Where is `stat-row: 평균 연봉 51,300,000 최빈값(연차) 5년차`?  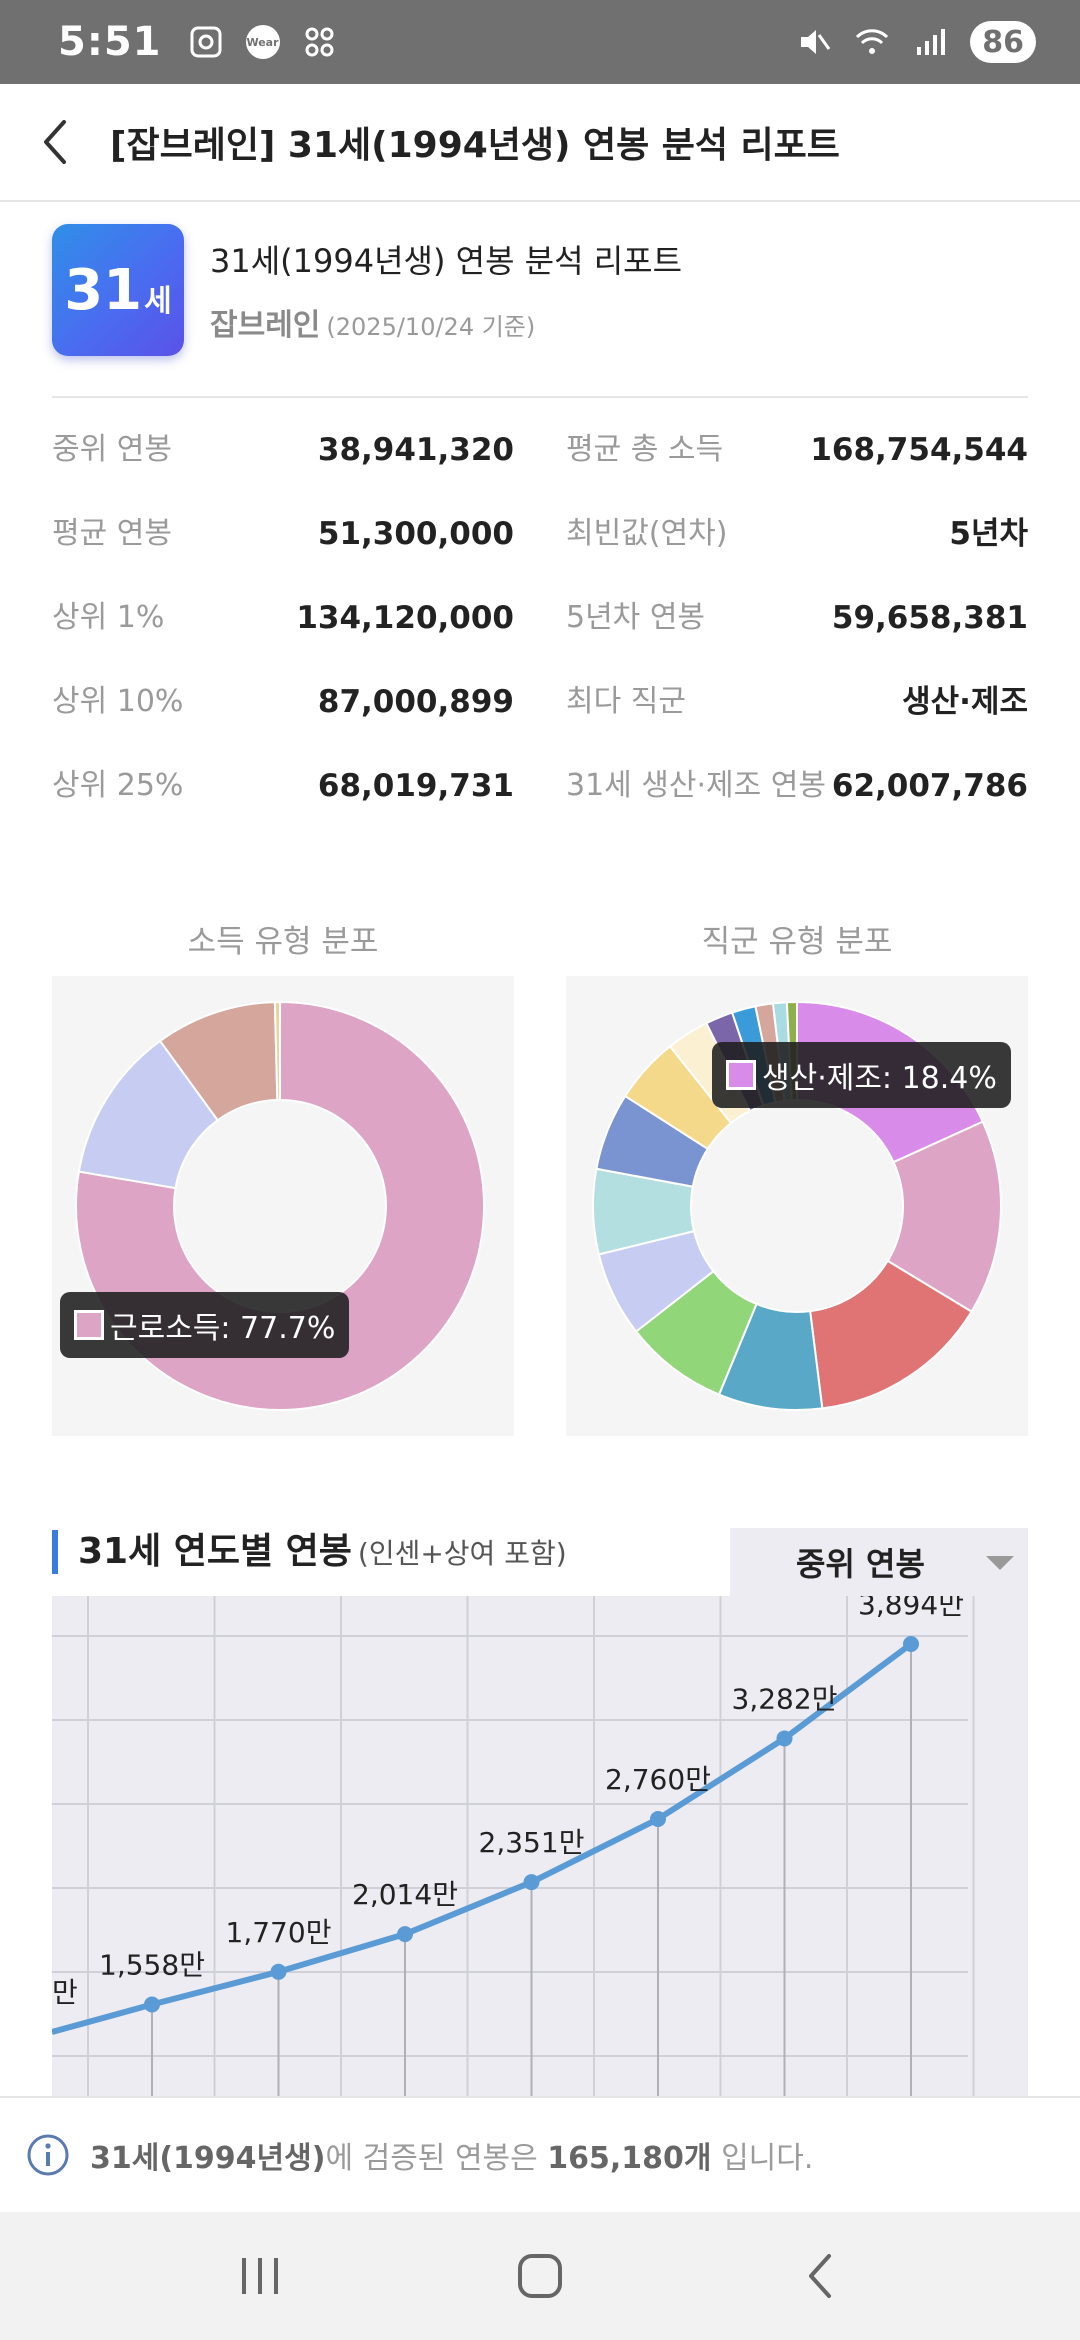
stat-row: 평균 연봉 51,300,000 최빈값(연차) 5년차 is located at coordinates (540, 556).